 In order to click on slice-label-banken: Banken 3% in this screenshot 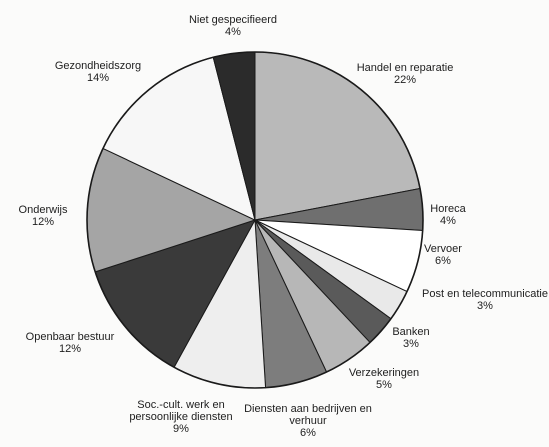, I will do `click(410, 338)`.